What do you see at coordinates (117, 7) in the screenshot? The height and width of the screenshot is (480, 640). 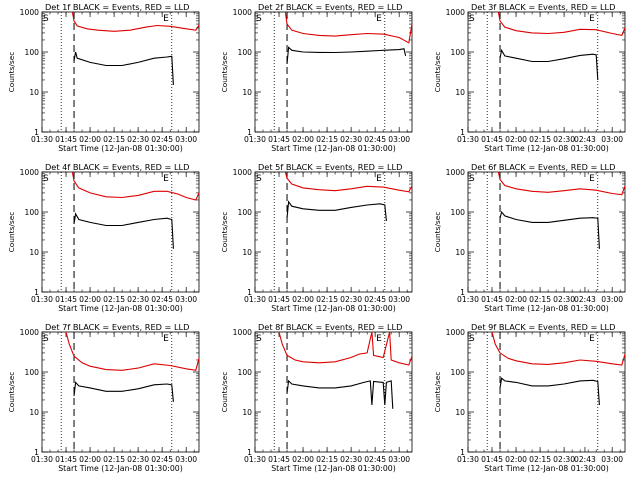 I see `chart-title: Det 1f BLACK = Events, RED = LLD` at bounding box center [117, 7].